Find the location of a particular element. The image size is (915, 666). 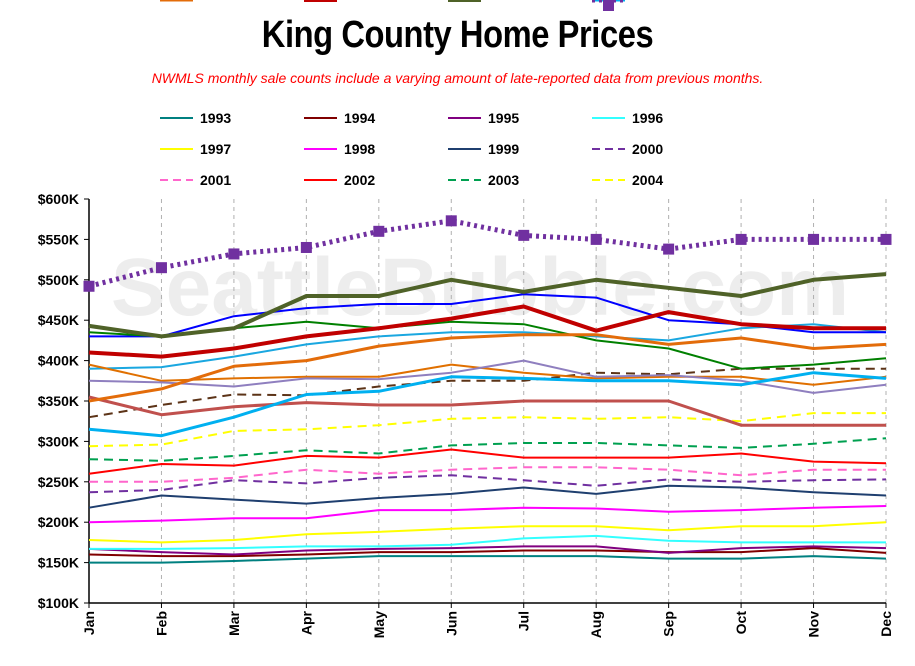

legend-label: 1997 is located at coordinates (215, 149).